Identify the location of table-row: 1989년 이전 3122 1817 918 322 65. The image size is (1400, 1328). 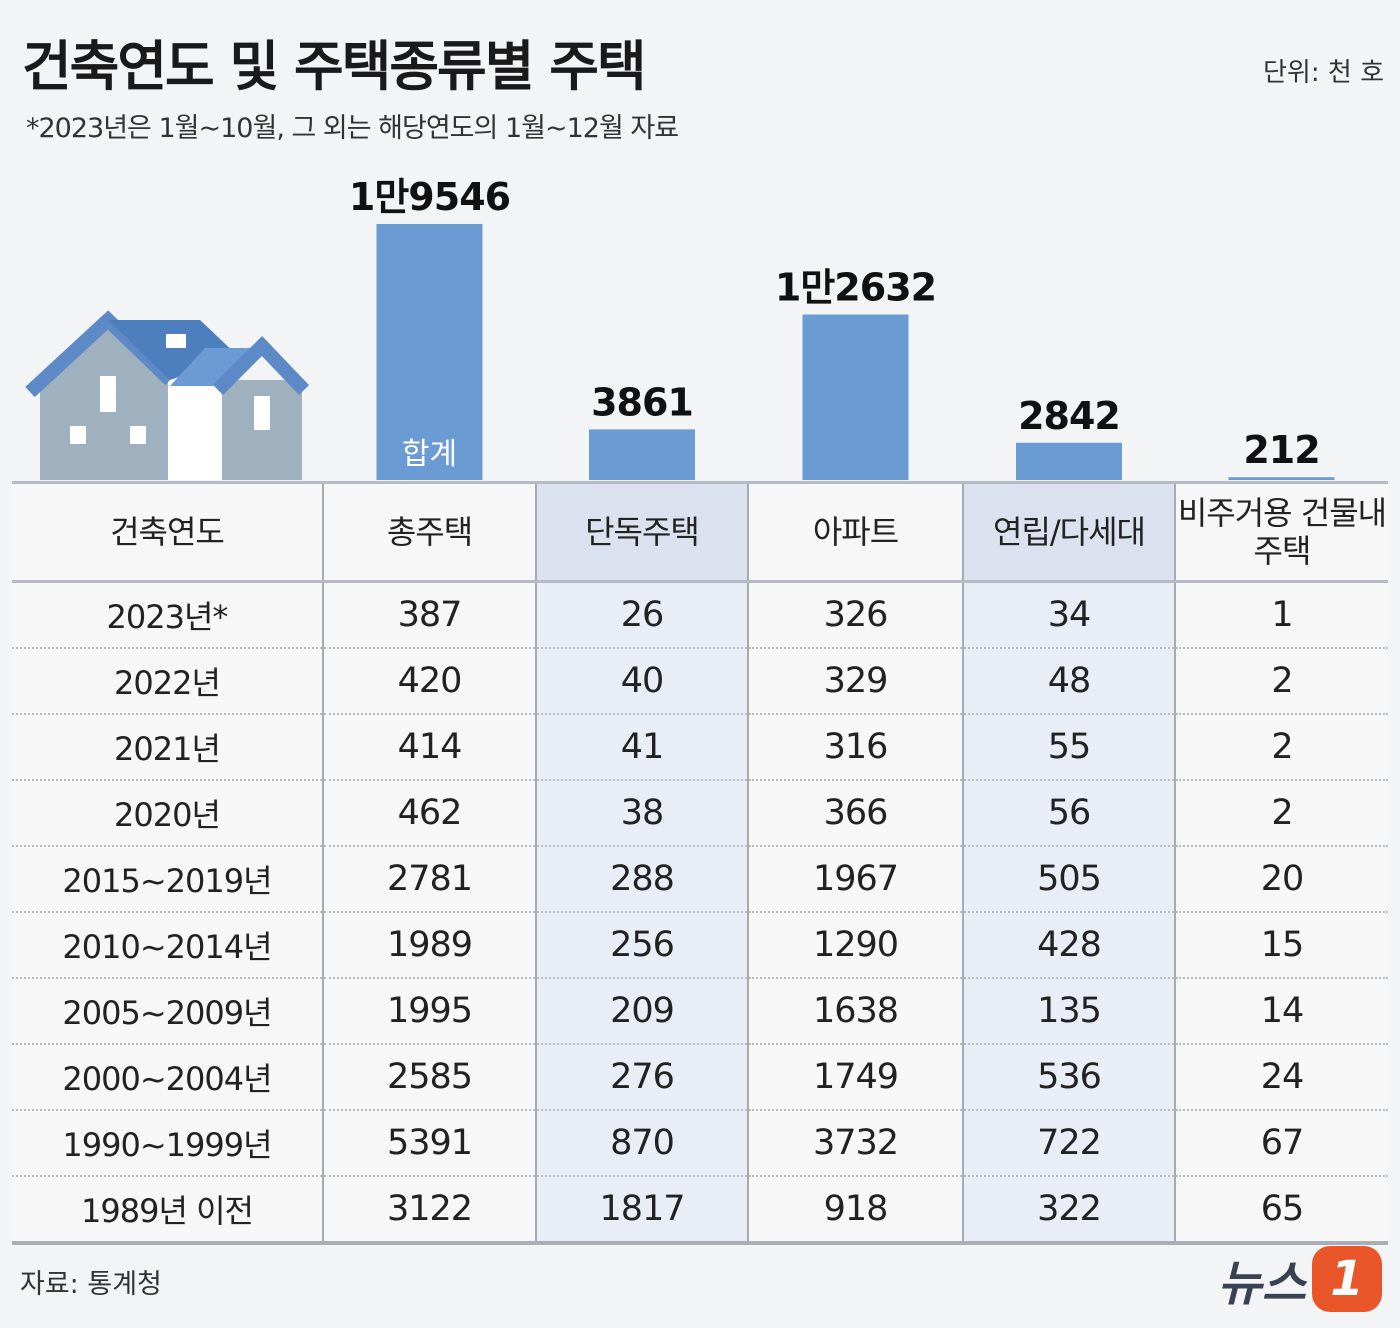
(700, 1210).